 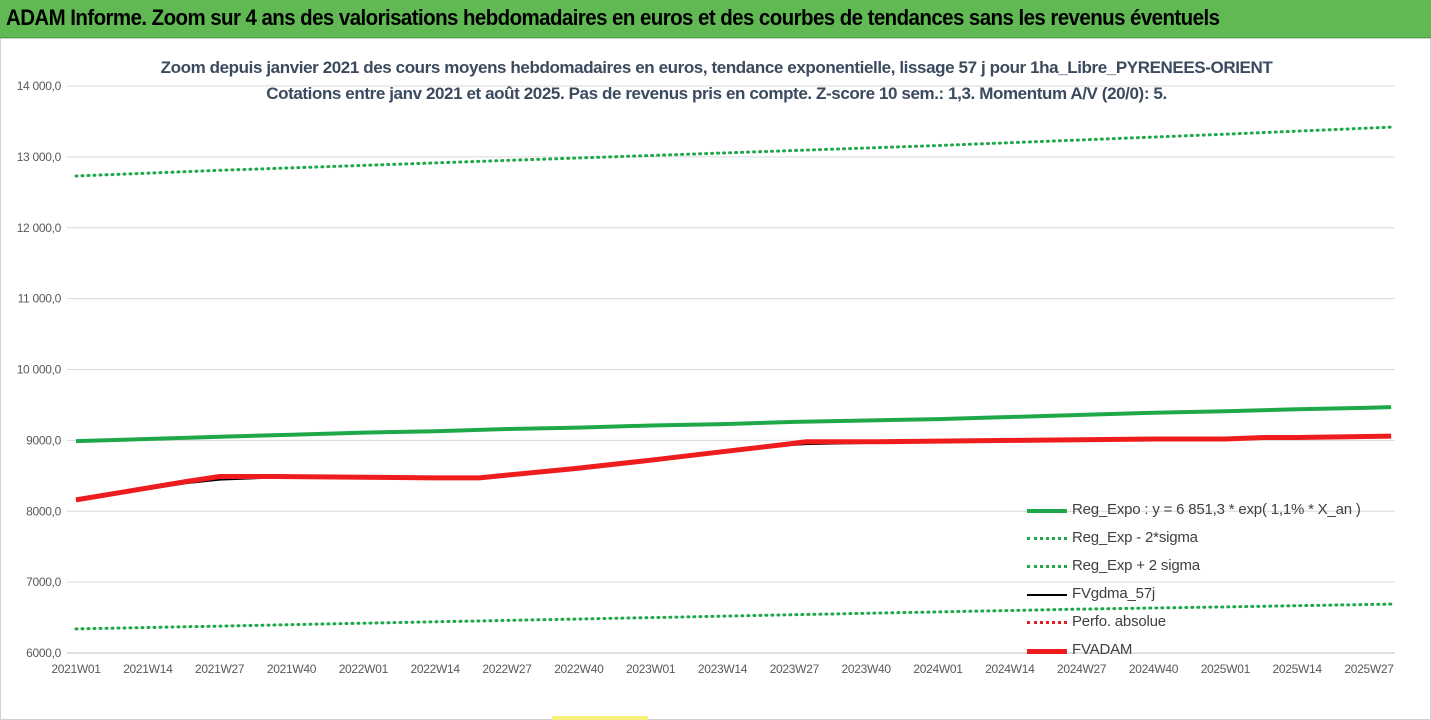 I want to click on x-tick-label: 2023W27, so click(x=795, y=669).